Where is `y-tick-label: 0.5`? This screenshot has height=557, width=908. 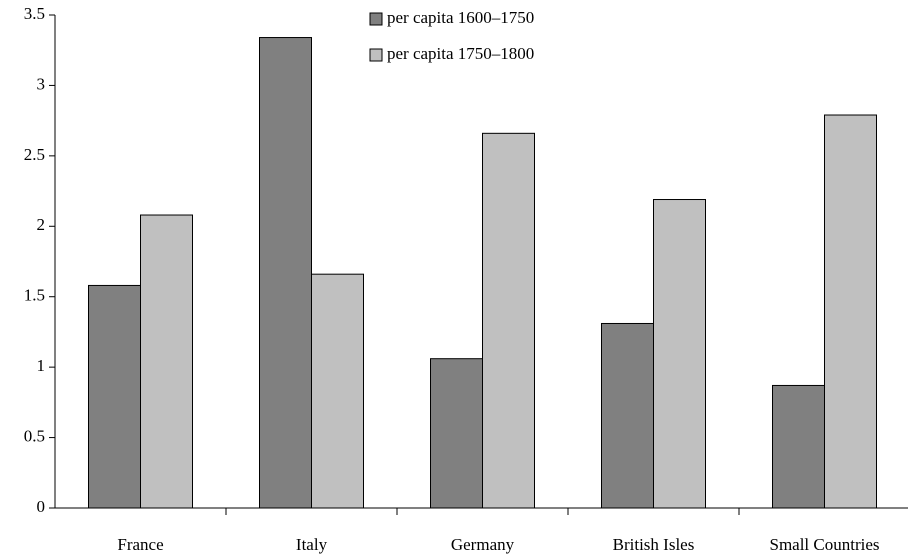
y-tick-label: 0.5 is located at coordinates (34, 435).